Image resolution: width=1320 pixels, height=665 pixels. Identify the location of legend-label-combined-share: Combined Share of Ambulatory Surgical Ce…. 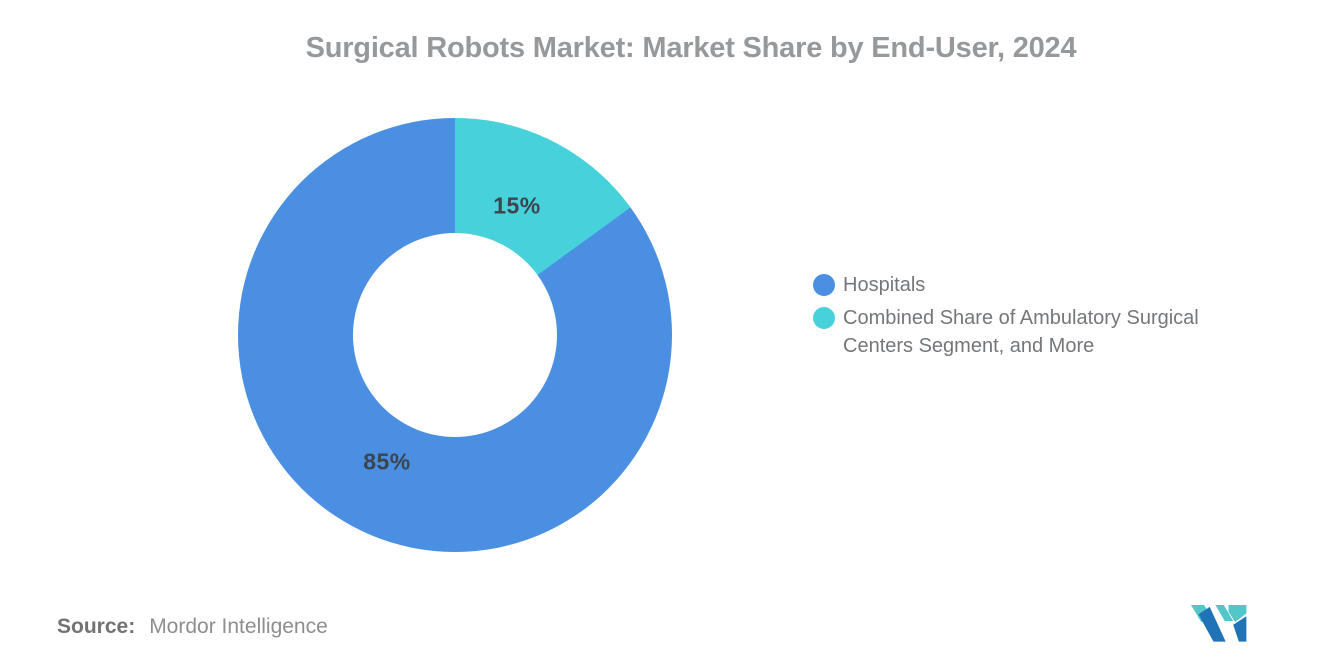
(1021, 332).